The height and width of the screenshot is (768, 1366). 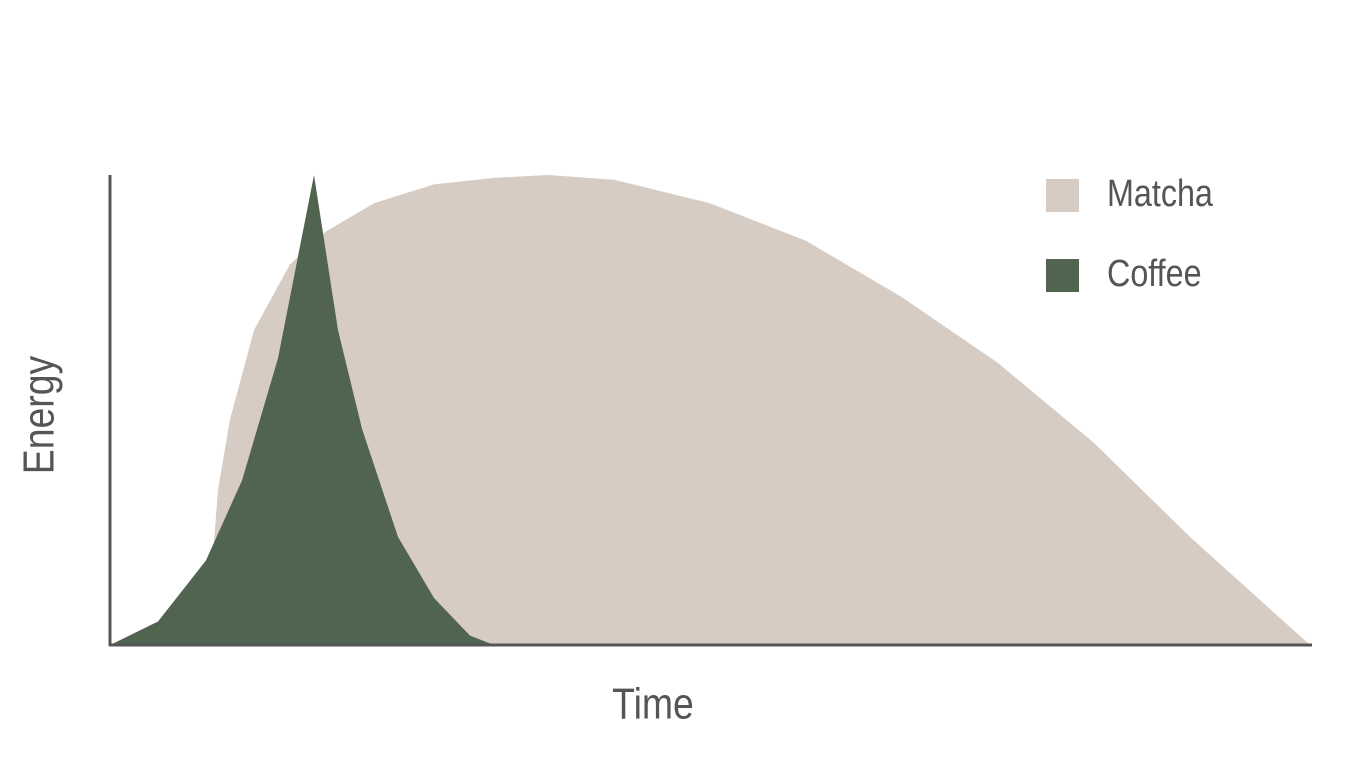 I want to click on legend: Matcha Coffee, so click(x=1129, y=234).